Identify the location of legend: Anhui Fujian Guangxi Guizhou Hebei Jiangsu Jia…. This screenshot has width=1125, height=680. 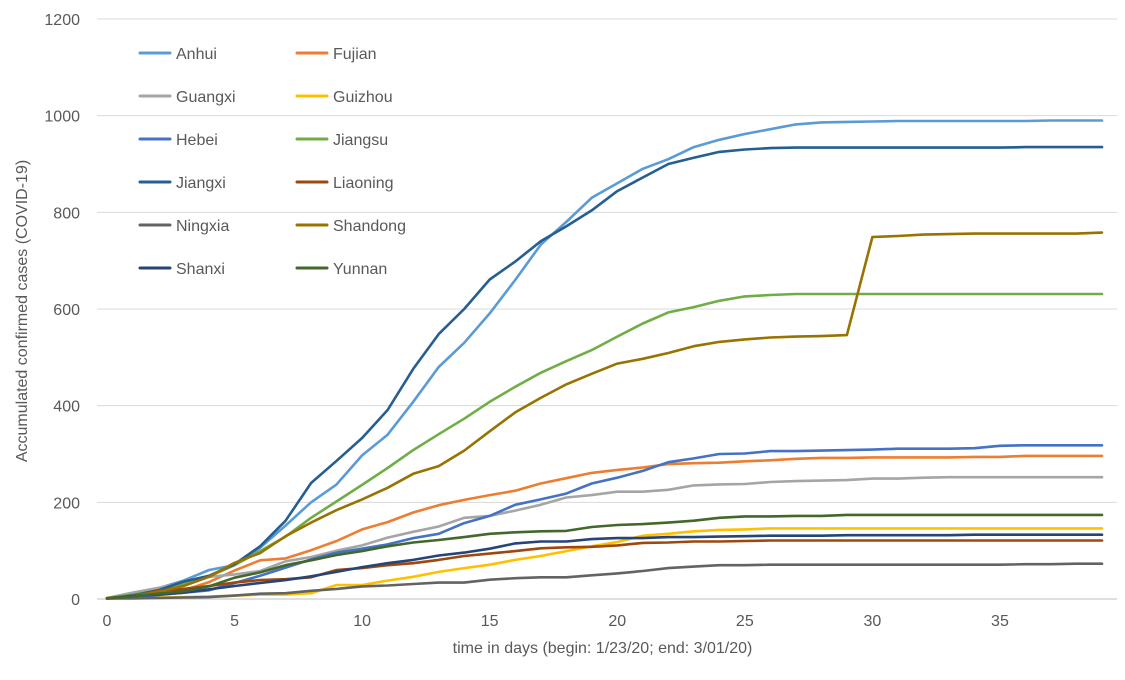
(272, 162).